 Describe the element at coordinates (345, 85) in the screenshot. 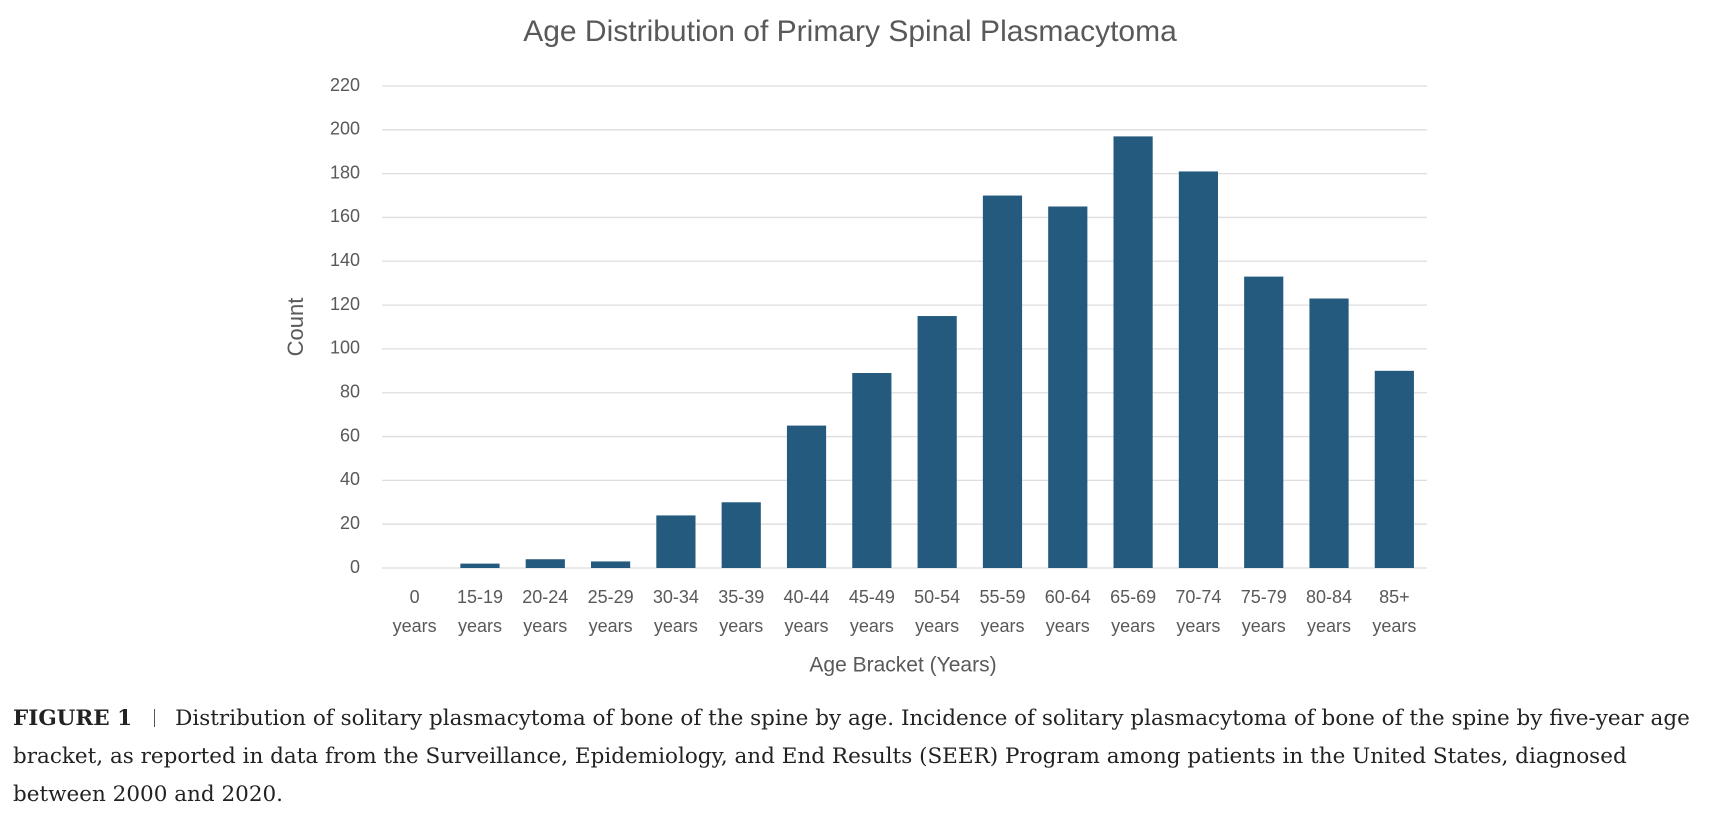

I see `y-tick-label: 220` at that location.